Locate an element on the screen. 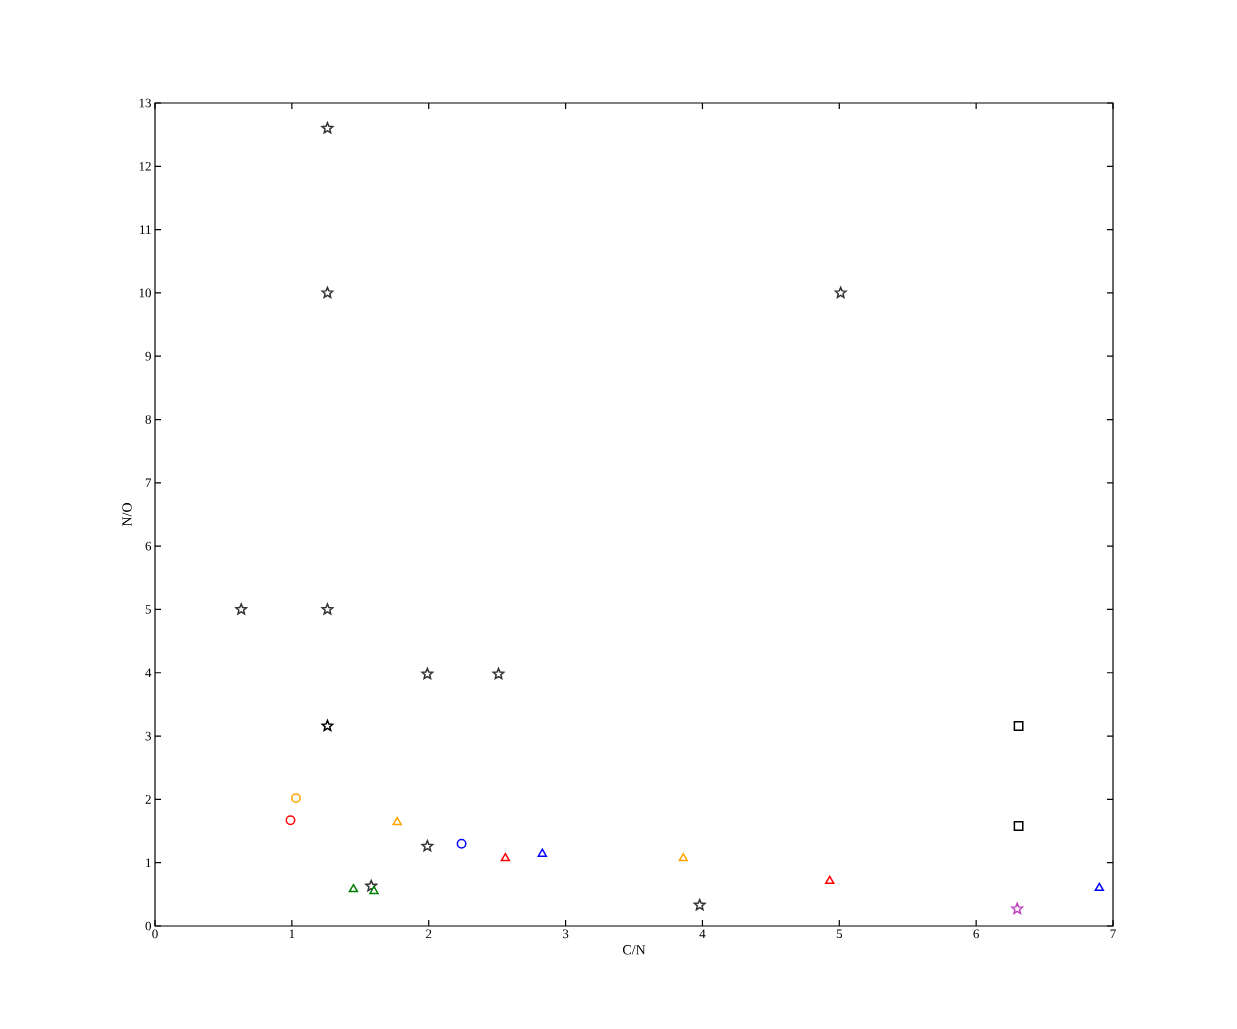  y-tick-label: 3 is located at coordinates (148, 736).